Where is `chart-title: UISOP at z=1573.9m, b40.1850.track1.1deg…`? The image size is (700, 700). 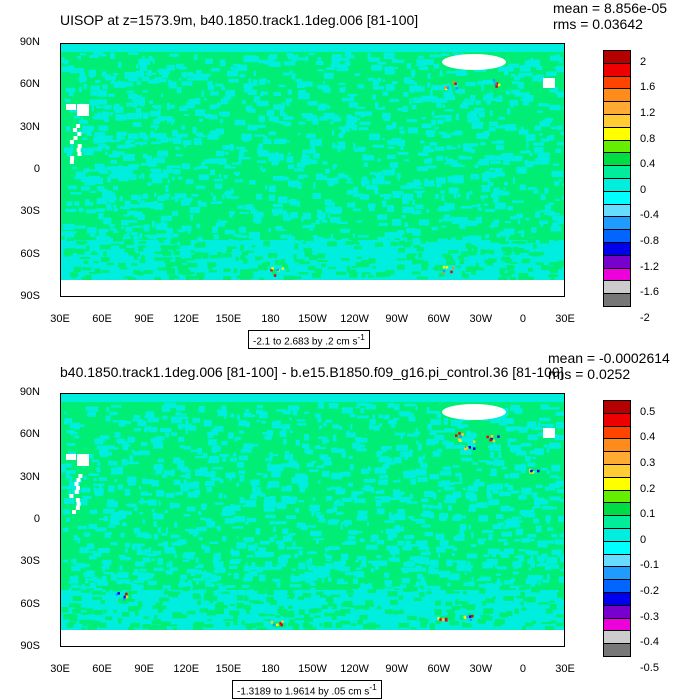 chart-title: UISOP at z=1573.9m, b40.1850.track1.1deg… is located at coordinates (239, 20).